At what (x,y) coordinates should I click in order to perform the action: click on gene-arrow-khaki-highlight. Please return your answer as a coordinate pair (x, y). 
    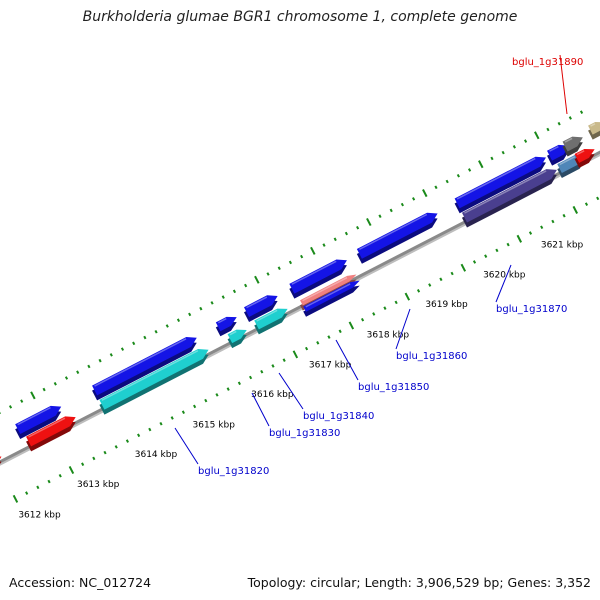
    Looking at the image, I should click on (593, 125).